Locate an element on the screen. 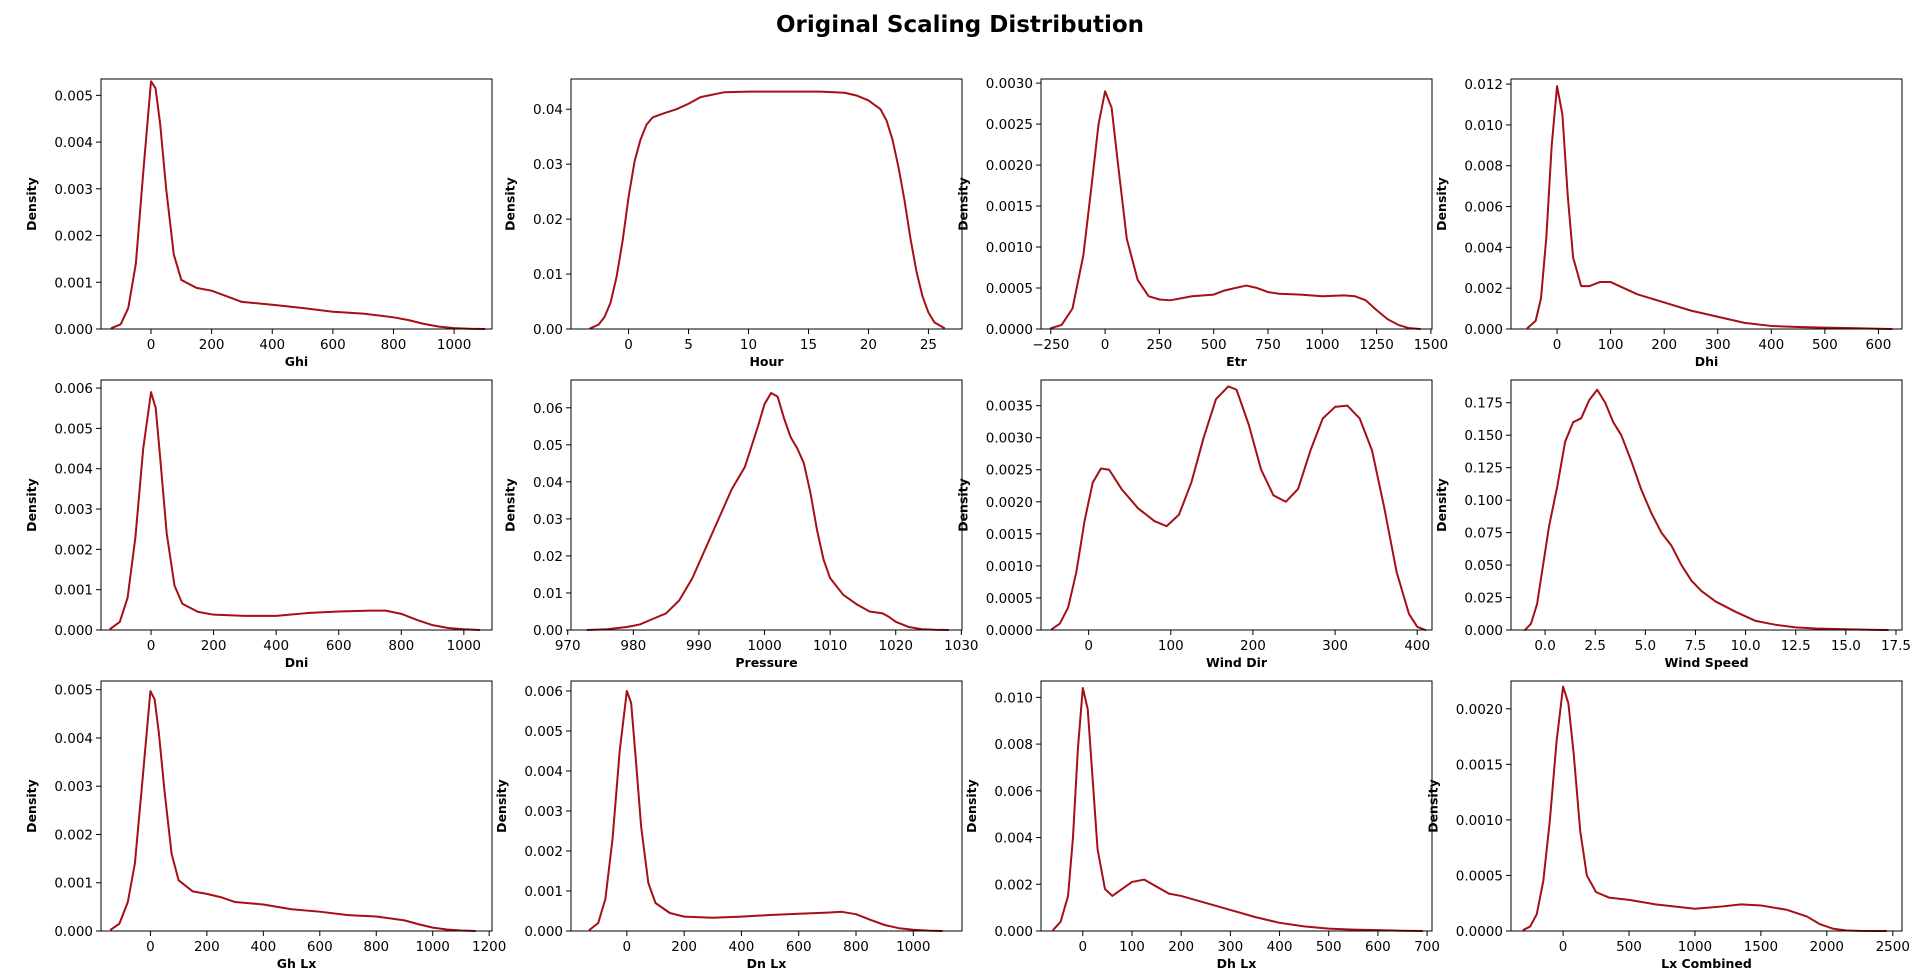 Image resolution: width=1920 pixels, height=975 pixels. chart-1-ylabel: Density is located at coordinates (510, 204).